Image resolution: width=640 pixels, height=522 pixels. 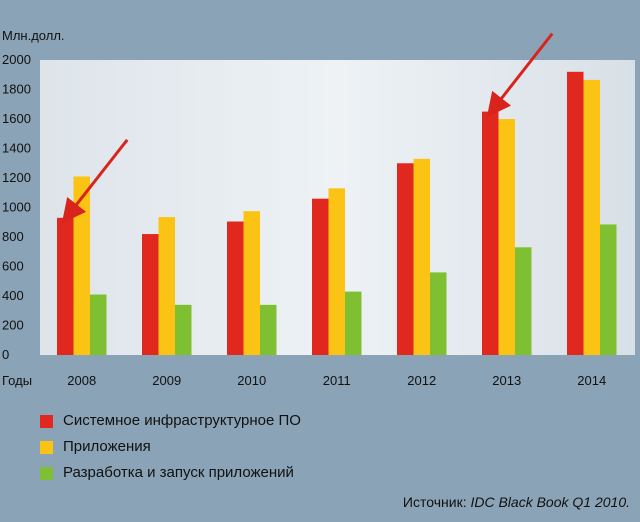 What do you see at coordinates (107, 446) in the screenshot?
I see `legend-label: Приложения` at bounding box center [107, 446].